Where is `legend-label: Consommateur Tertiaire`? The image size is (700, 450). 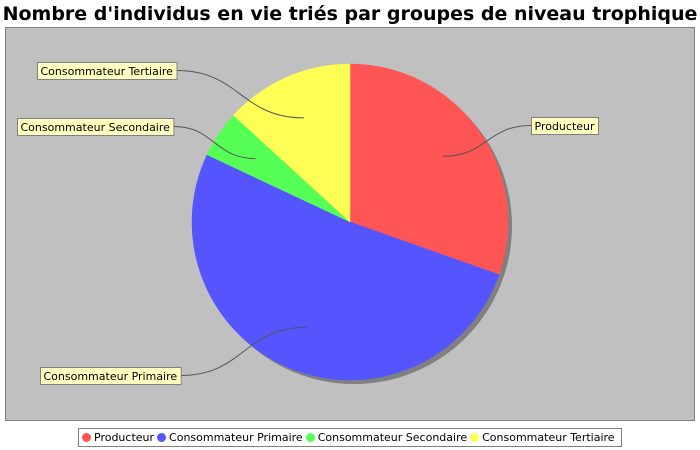 legend-label: Consommateur Tertiaire is located at coordinates (548, 437).